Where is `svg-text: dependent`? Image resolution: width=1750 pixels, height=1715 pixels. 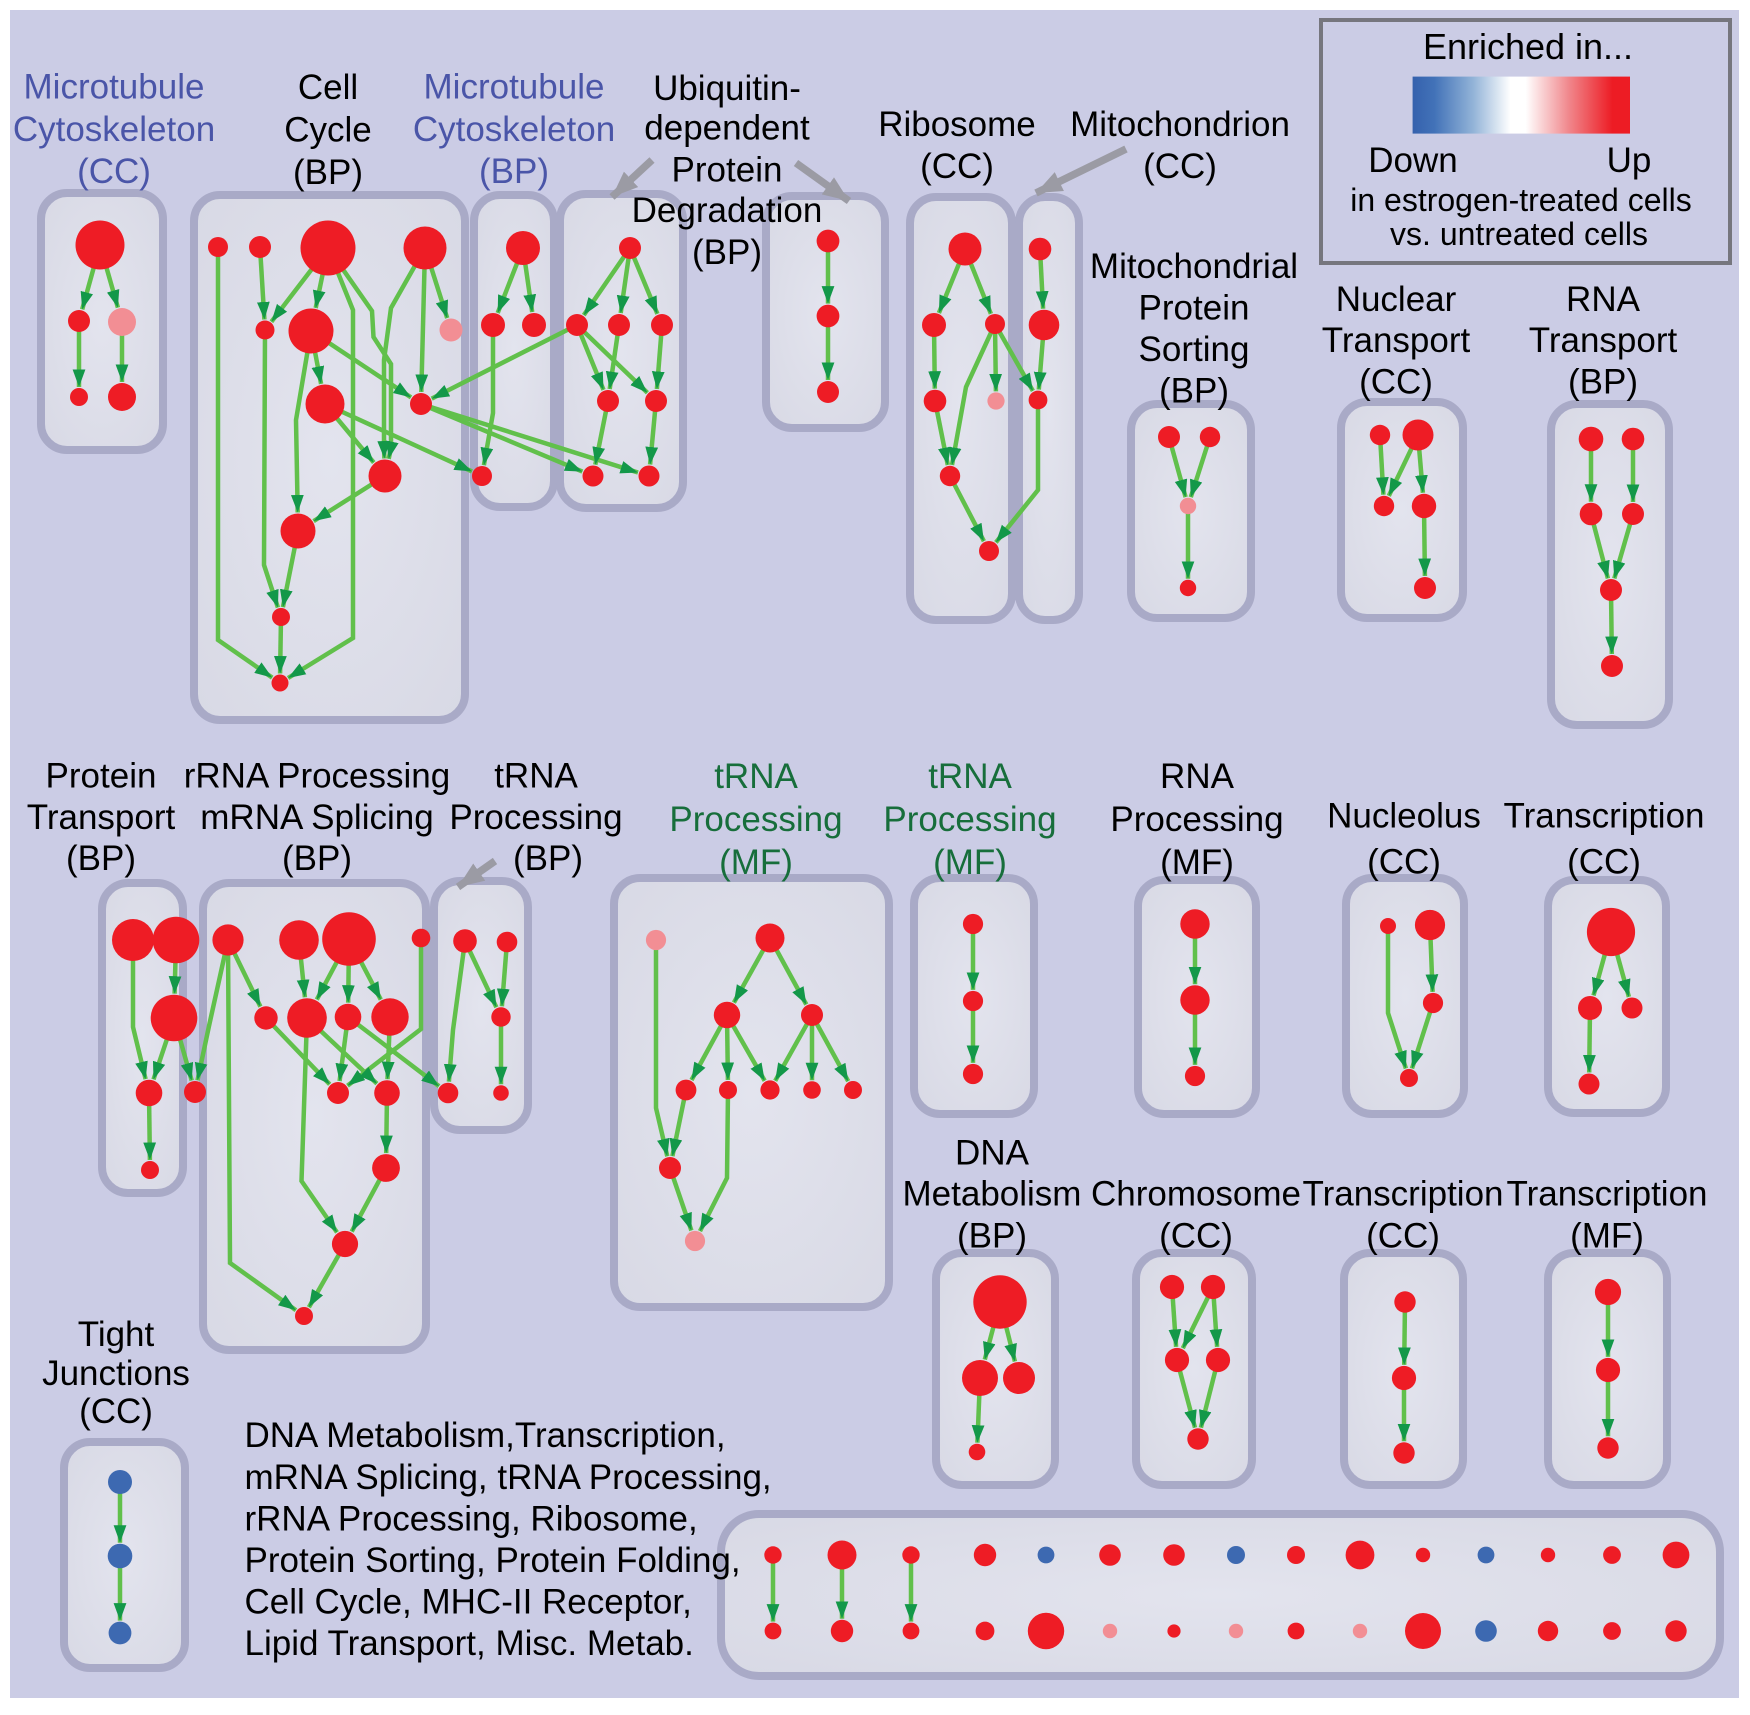 svg-text: dependent is located at coordinates (727, 128).